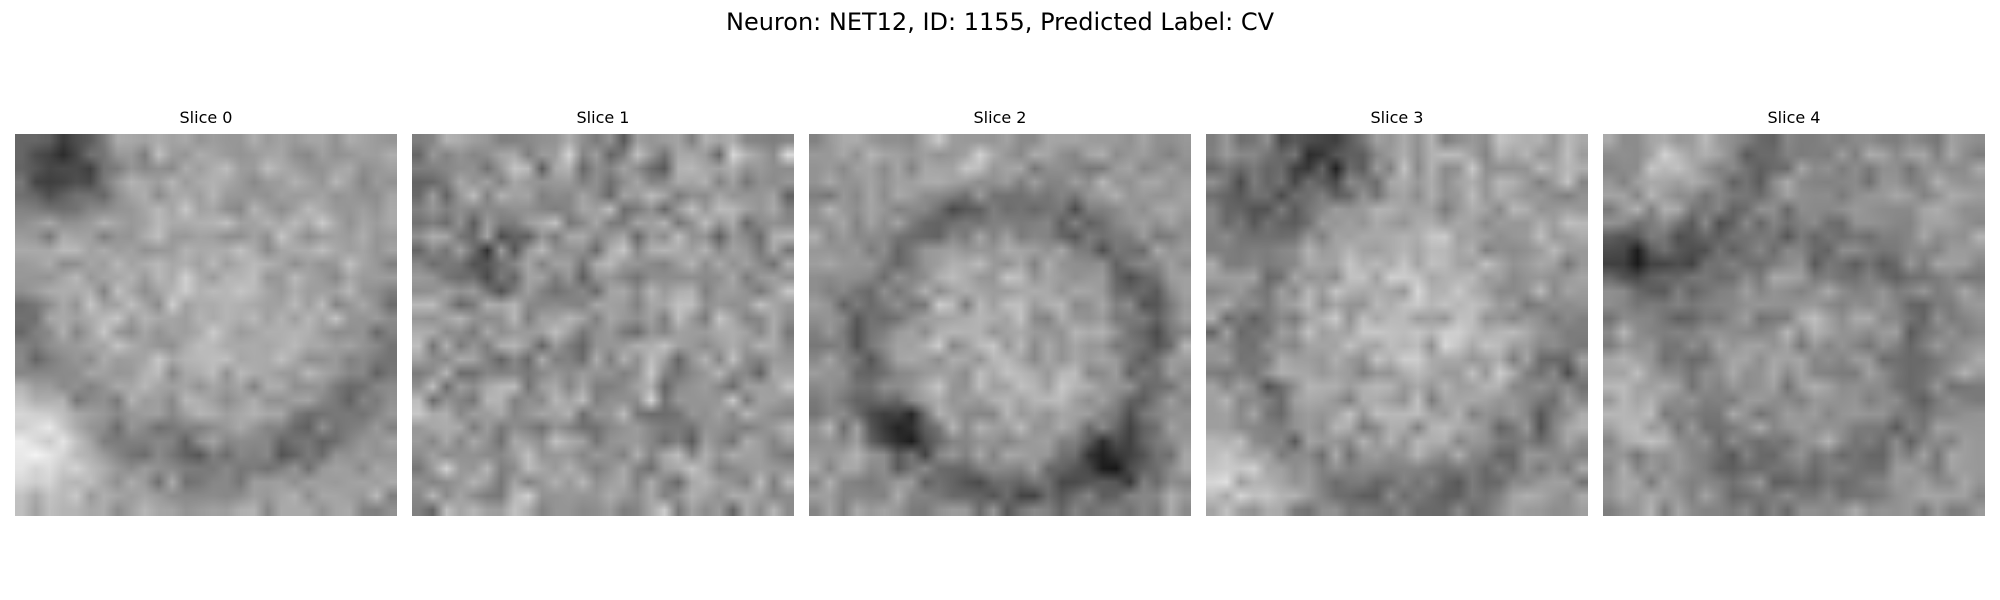  I want to click on slice-panel-1: Slice 1, so click(603, 311).